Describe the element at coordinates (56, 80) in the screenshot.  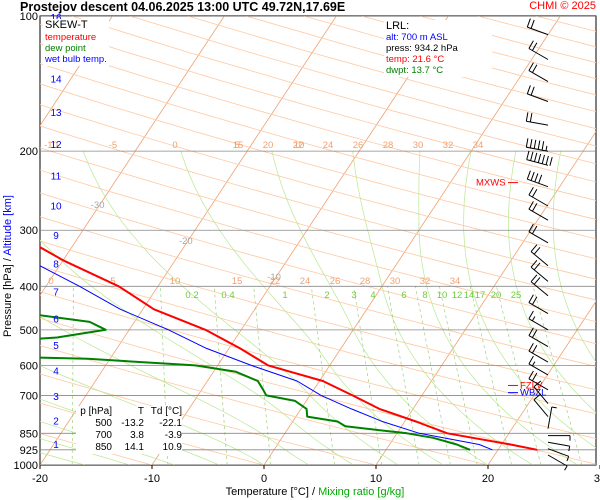
I see `altitude-tick-label: 14` at that location.